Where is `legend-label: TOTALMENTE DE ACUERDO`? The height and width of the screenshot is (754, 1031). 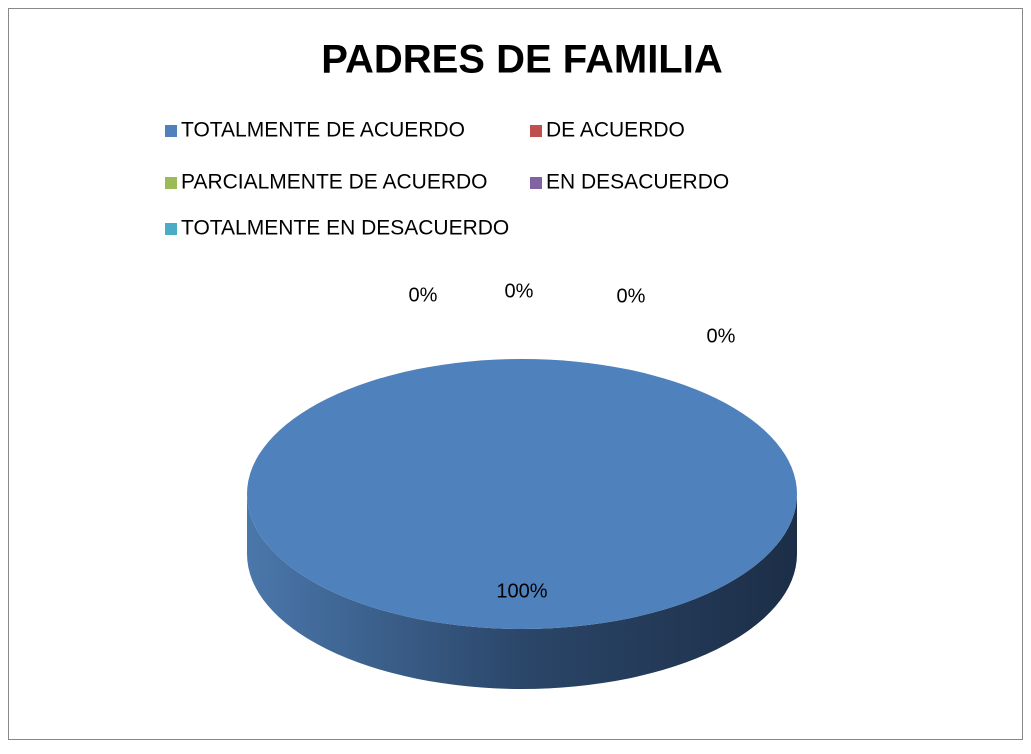
legend-label: TOTALMENTE DE ACUERDO is located at coordinates (323, 130).